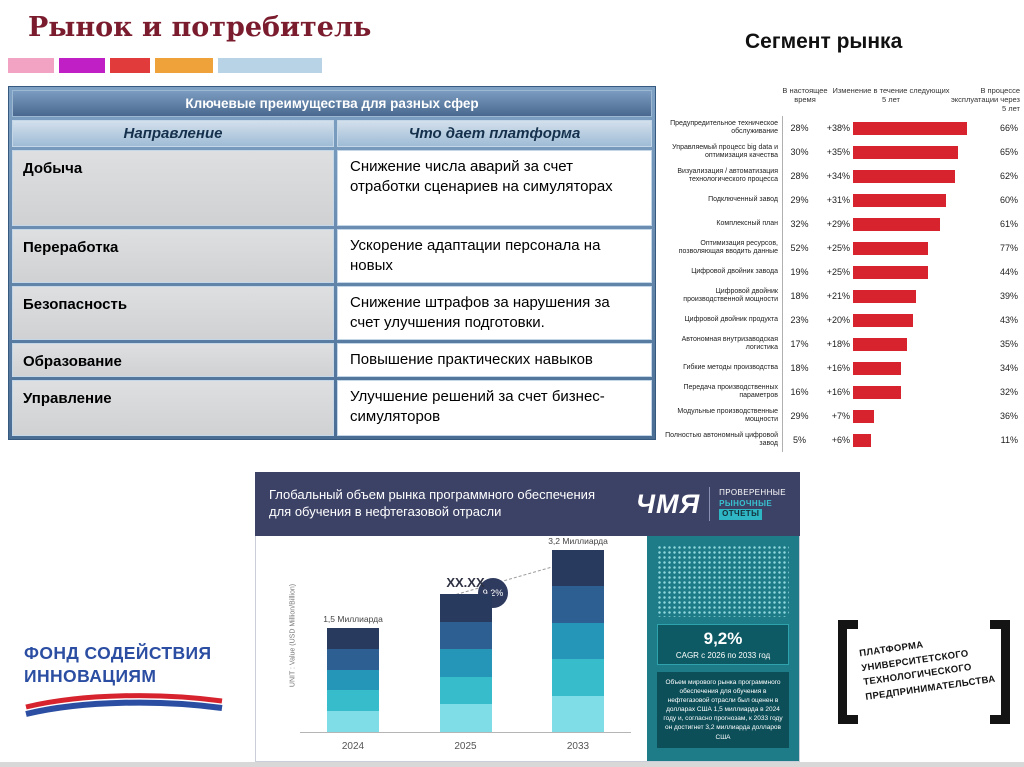 Image resolution: width=1024 pixels, height=767 pixels. What do you see at coordinates (730, 367) in the screenshot?
I see `segment-label: Гибкие методы производства` at bounding box center [730, 367].